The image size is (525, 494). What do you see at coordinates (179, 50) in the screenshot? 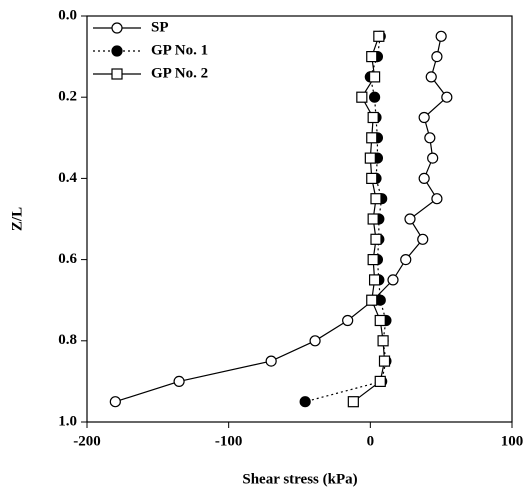
I see `legend-label: GP No. 1` at bounding box center [179, 50].